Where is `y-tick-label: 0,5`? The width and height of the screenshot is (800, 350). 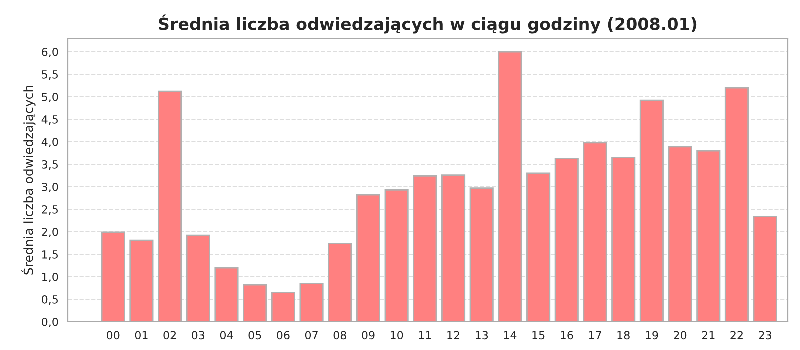
y-tick-label: 0,5 is located at coordinates (50, 300).